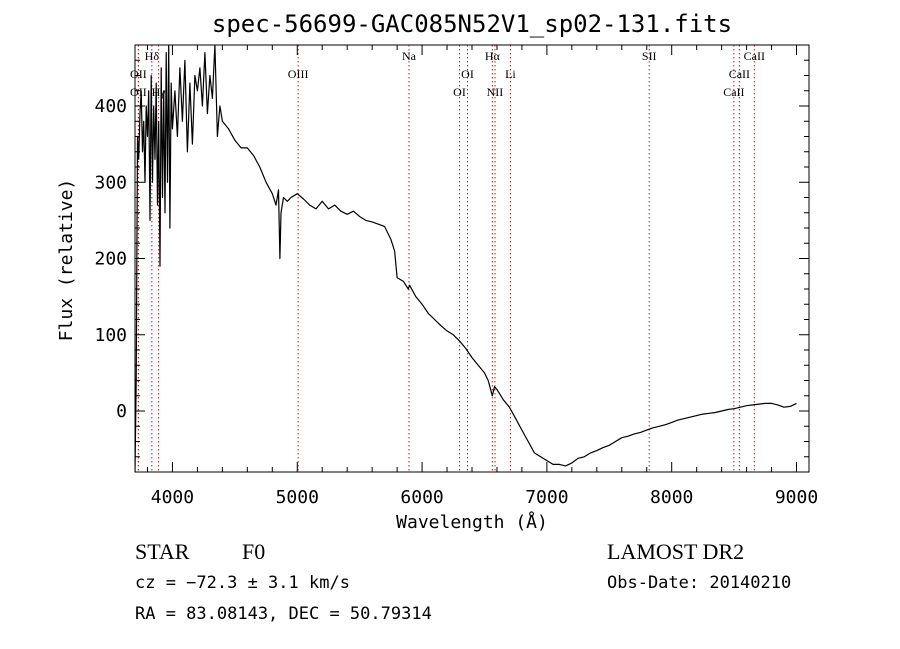  Describe the element at coordinates (283, 614) in the screenshot. I see `coordinates-readout: RA = 83.08143, DEC = 50.79314` at that location.